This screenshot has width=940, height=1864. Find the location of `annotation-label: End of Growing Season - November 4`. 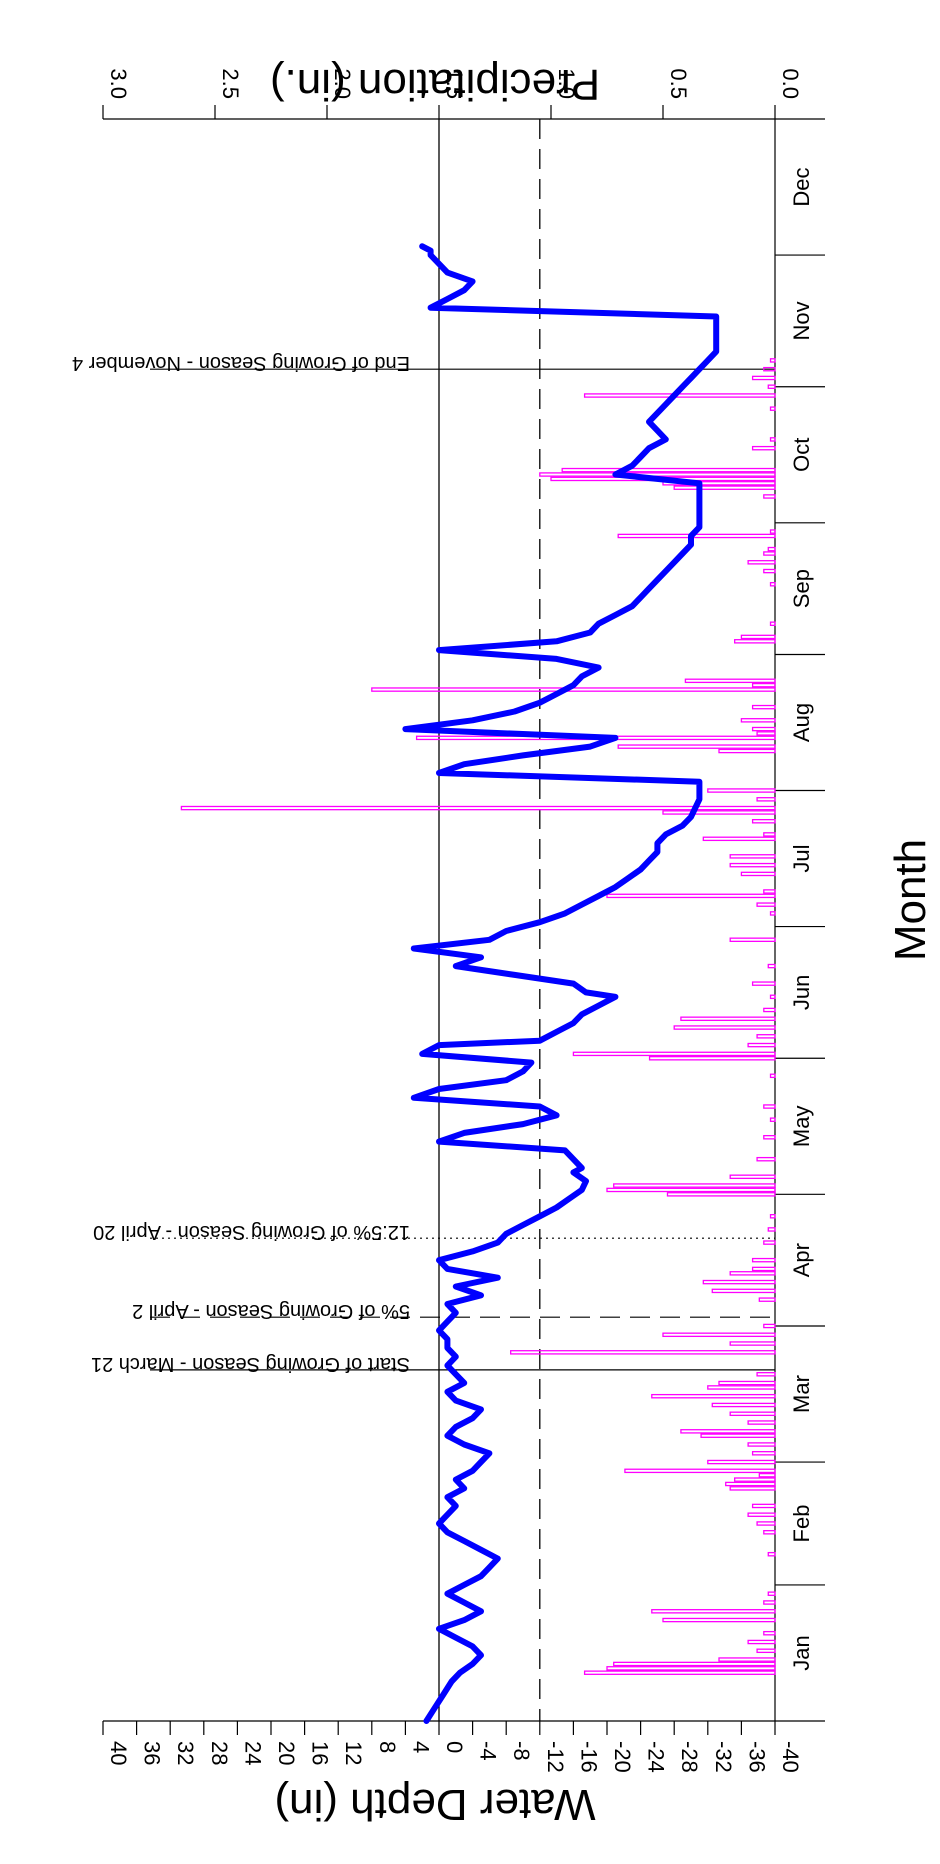

annotation-label: End of Growing Season - November 4 is located at coordinates (241, 363).